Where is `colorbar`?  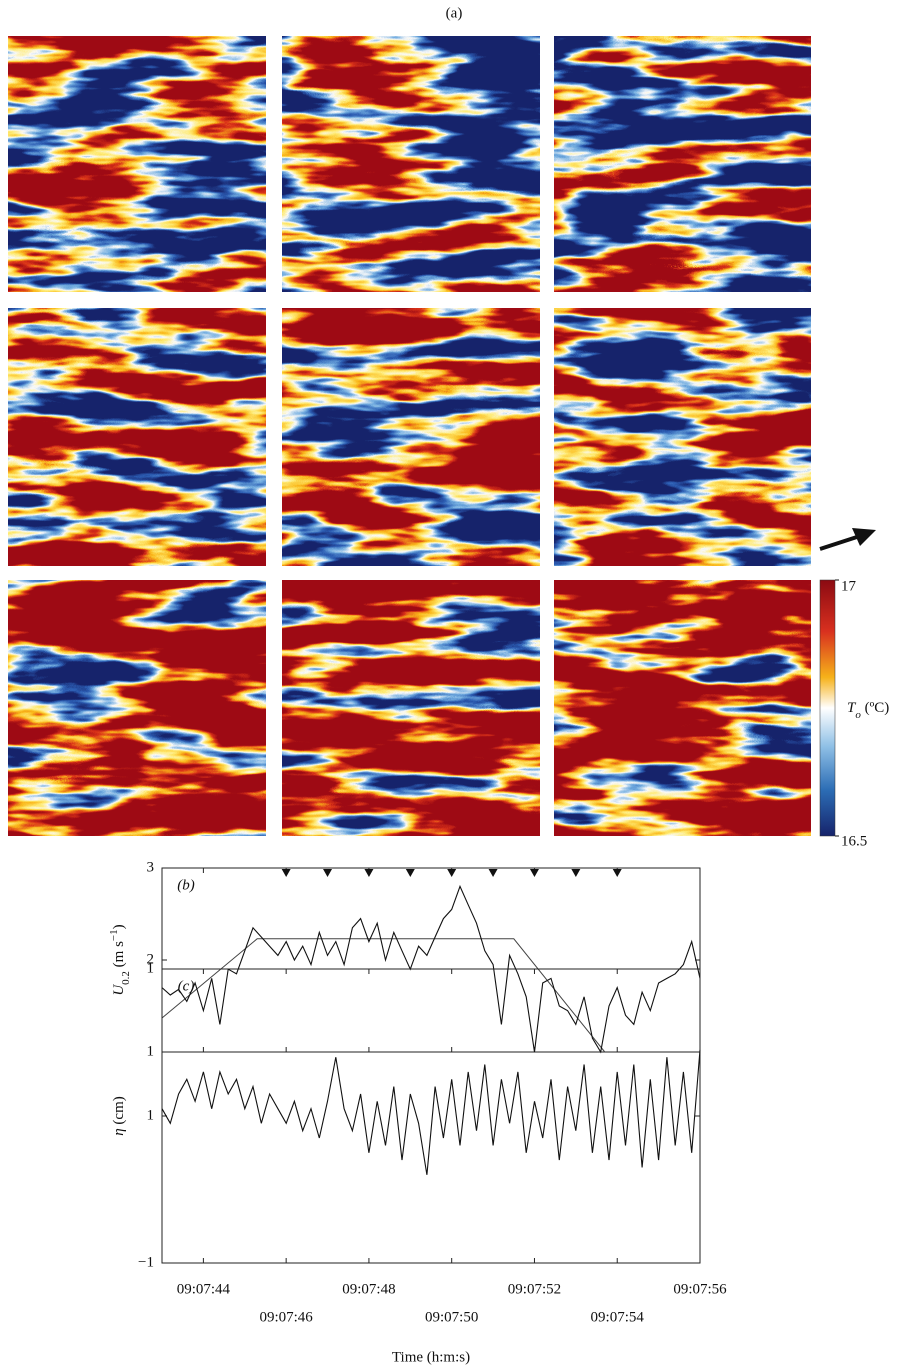
colorbar is located at coordinates (827, 708).